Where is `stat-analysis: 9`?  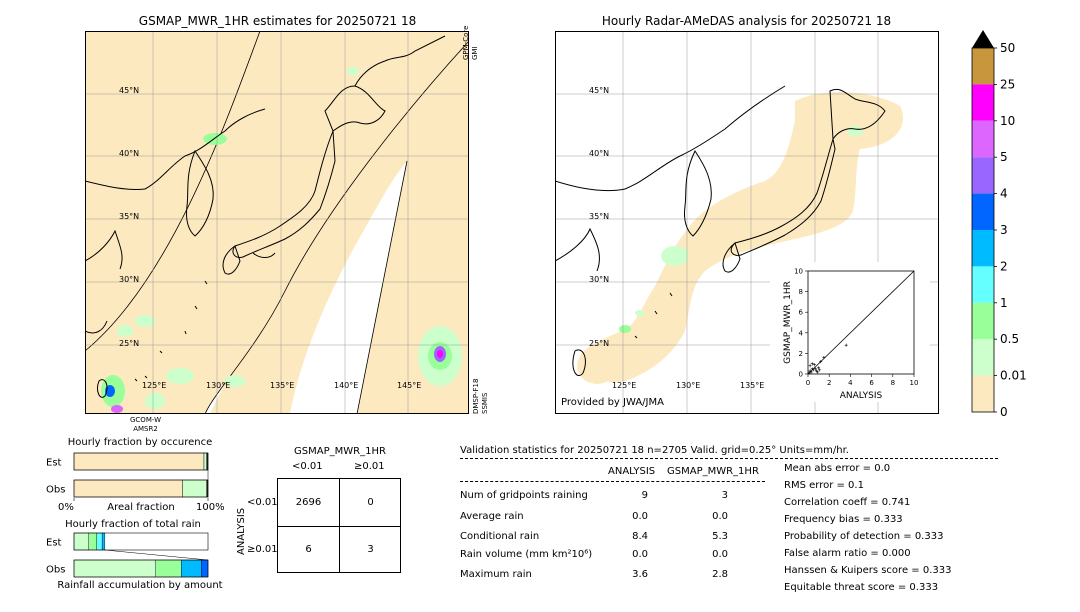
stat-analysis: 9 is located at coordinates (644, 495).